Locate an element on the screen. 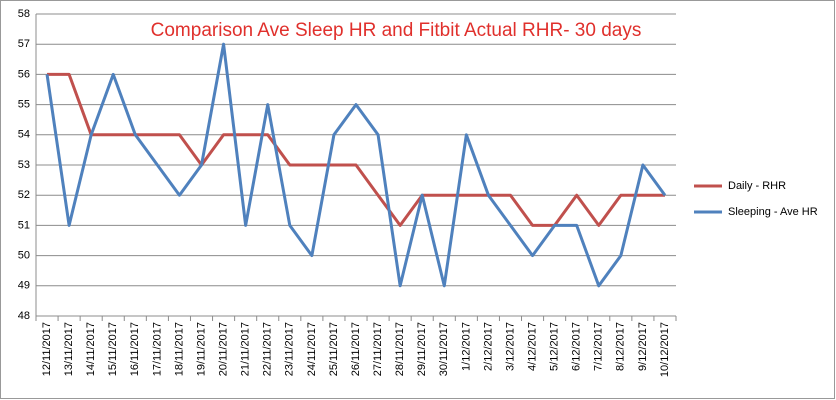  x-tick-label: 9/12/2017 is located at coordinates (643, 346).